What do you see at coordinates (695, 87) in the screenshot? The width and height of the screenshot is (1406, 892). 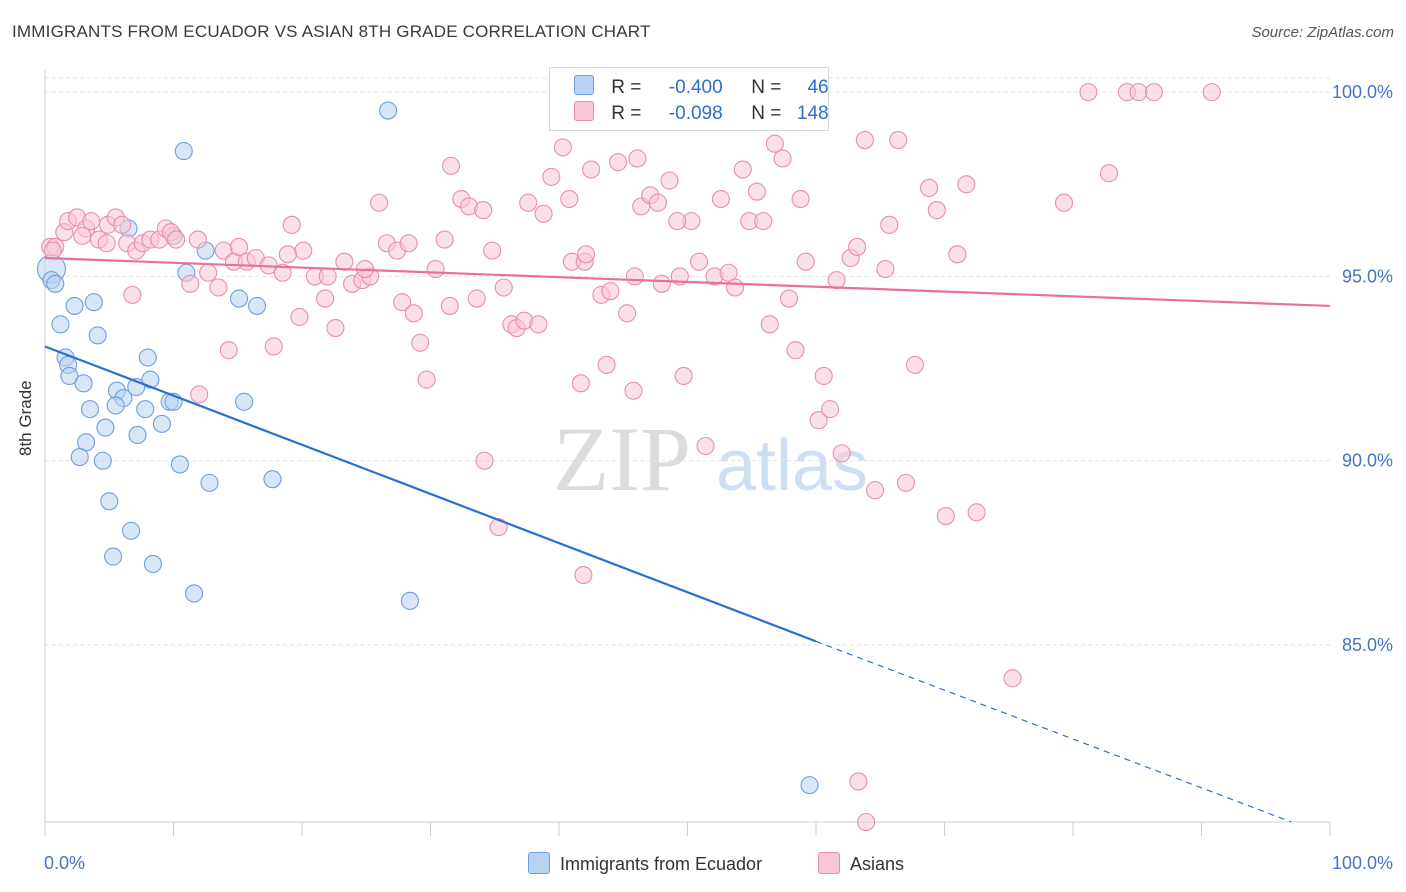 I see `r-value: -0.400` at bounding box center [695, 87].